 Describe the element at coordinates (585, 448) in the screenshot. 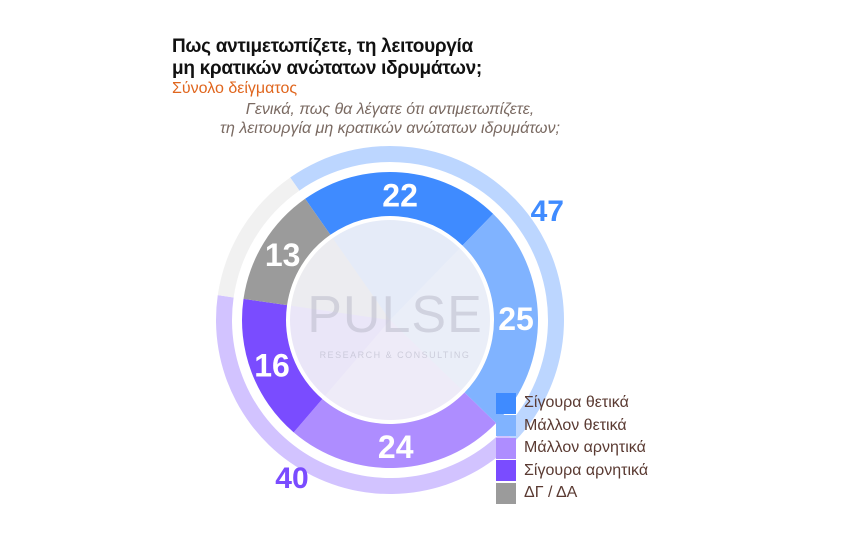

I see `legend-label: Μάλλον αρνητικά` at that location.